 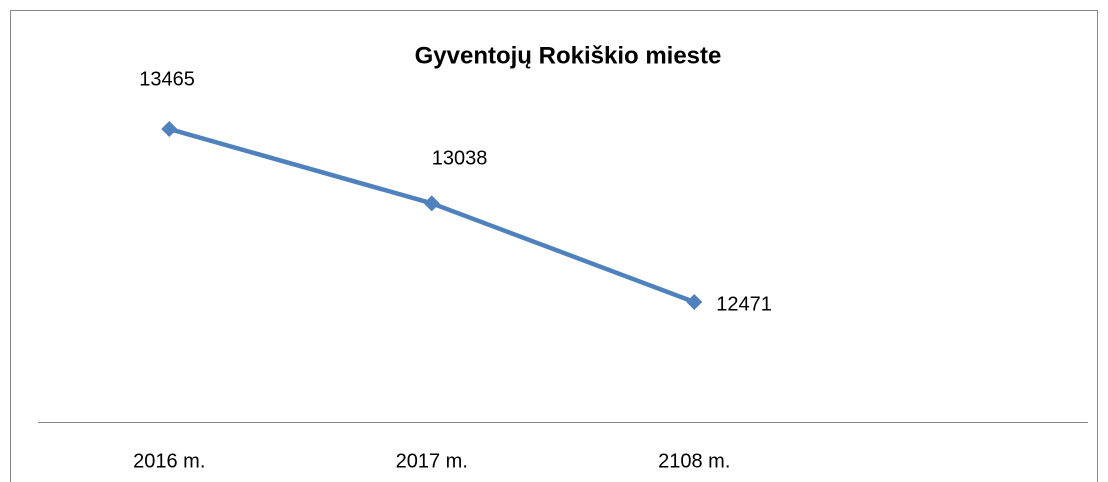 I want to click on x-tick-label: 2017 m., so click(x=432, y=461).